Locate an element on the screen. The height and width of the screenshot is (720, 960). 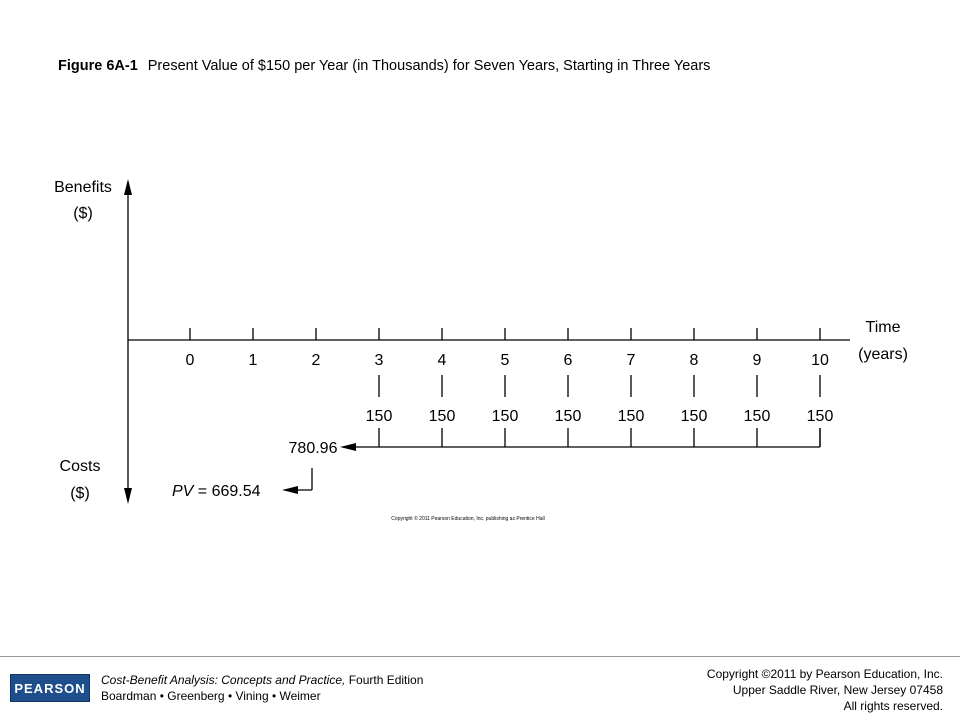
tick-label: 8 is located at coordinates (694, 360).